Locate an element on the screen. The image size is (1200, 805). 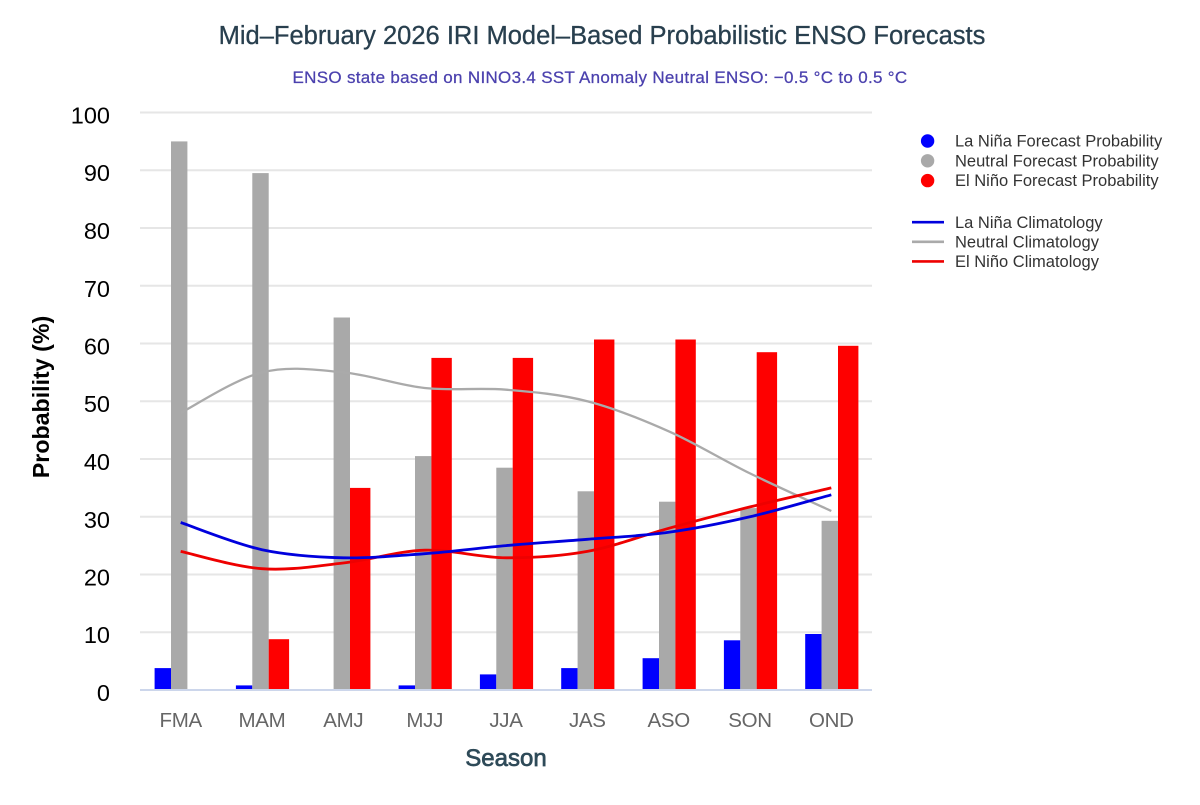
svg-text: 50 is located at coordinates (97, 404).